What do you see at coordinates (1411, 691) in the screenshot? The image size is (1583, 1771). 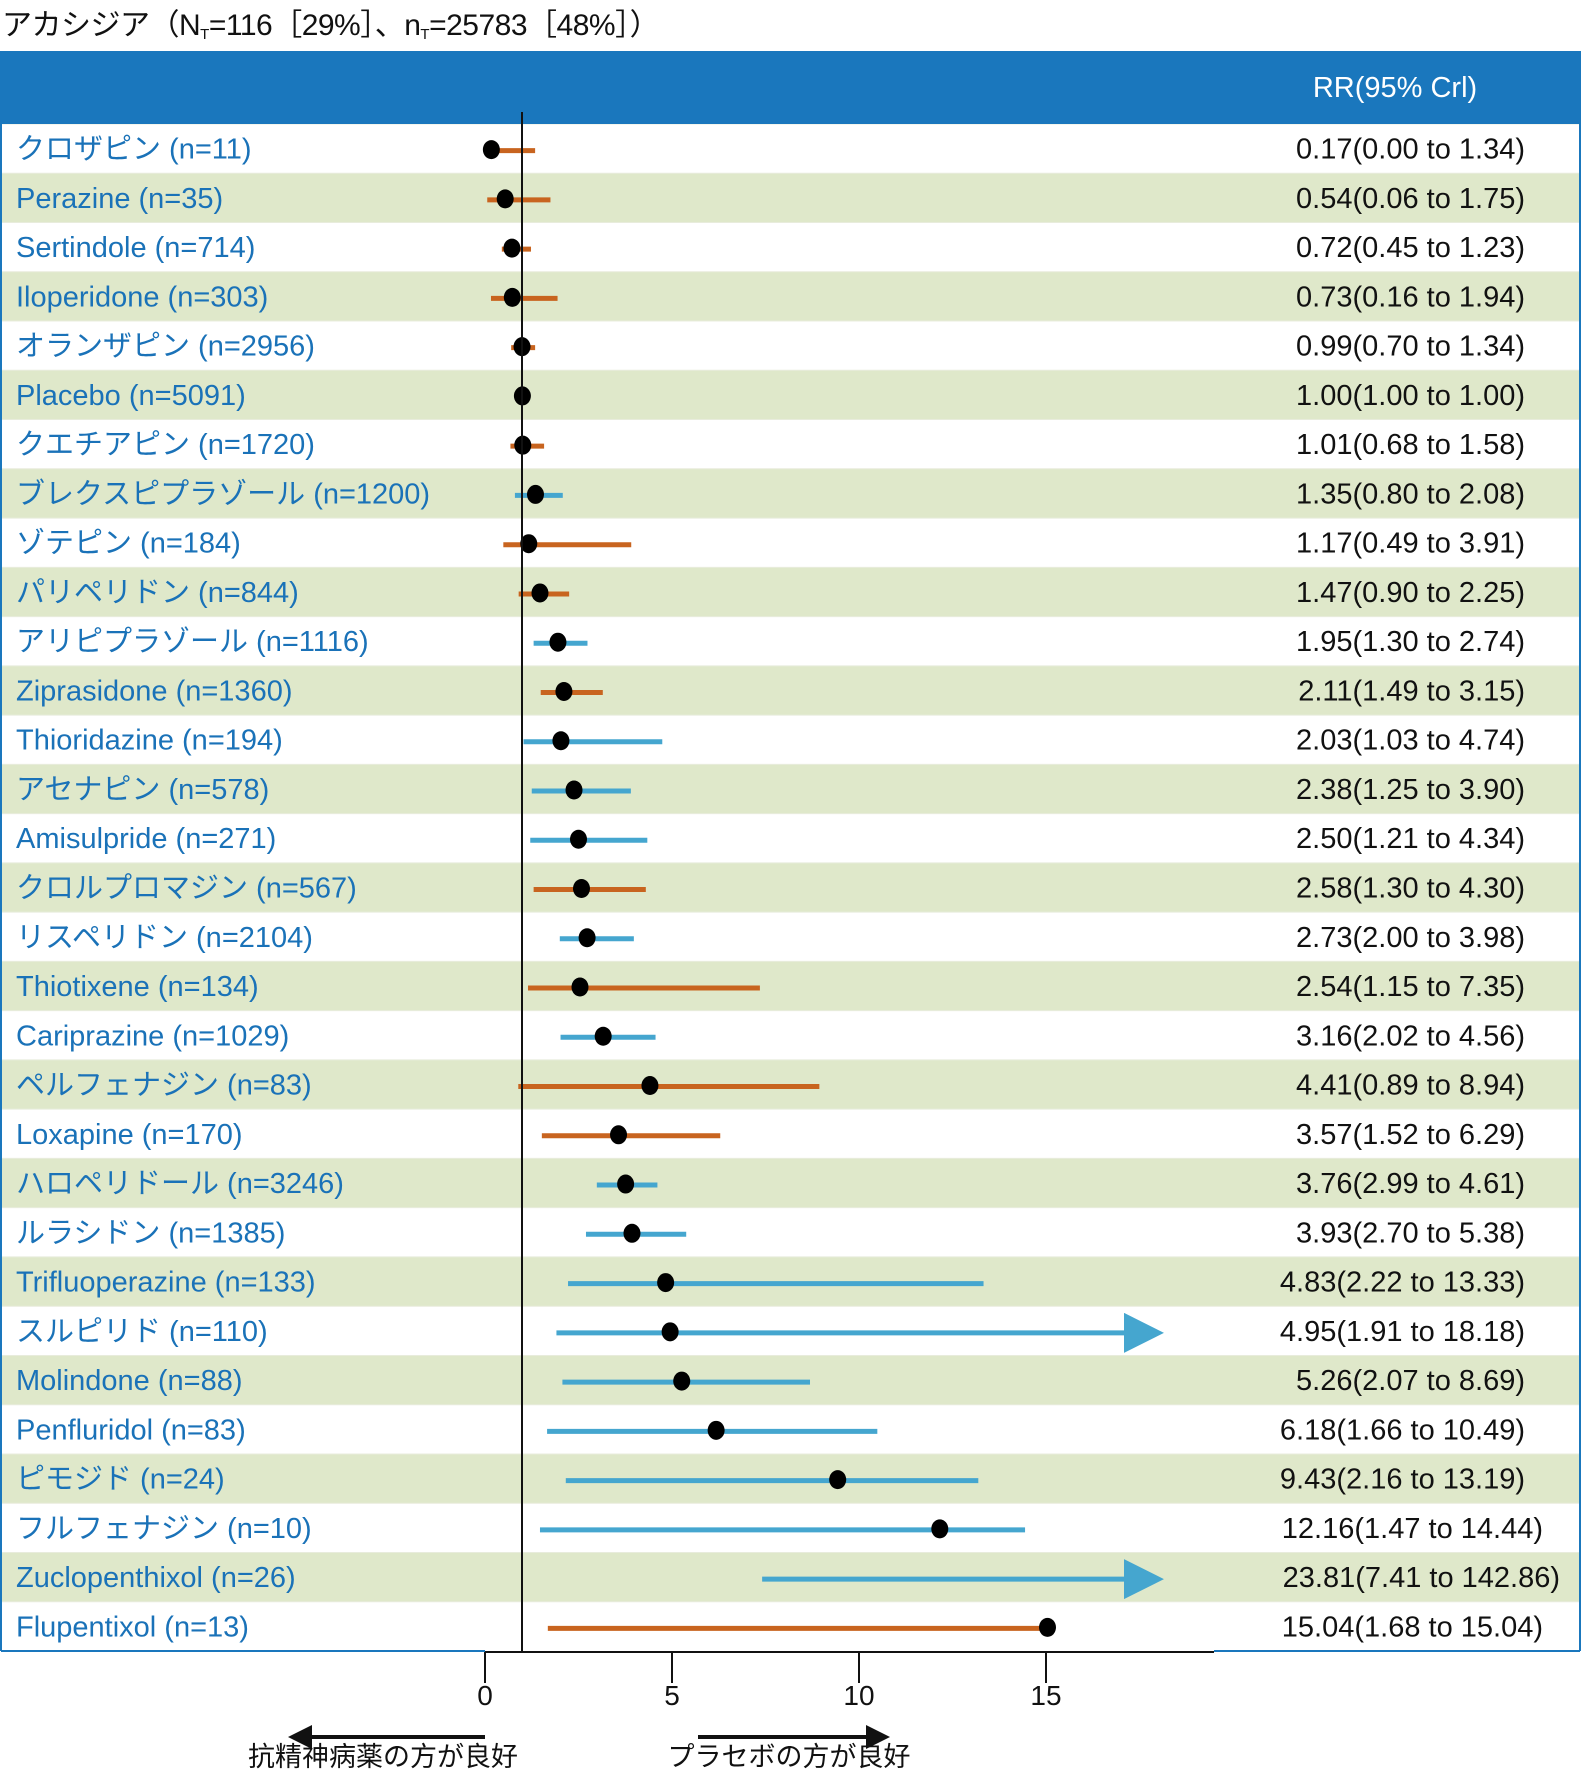 I see `rr-value: 2.11(1.49 to 3.15)` at bounding box center [1411, 691].